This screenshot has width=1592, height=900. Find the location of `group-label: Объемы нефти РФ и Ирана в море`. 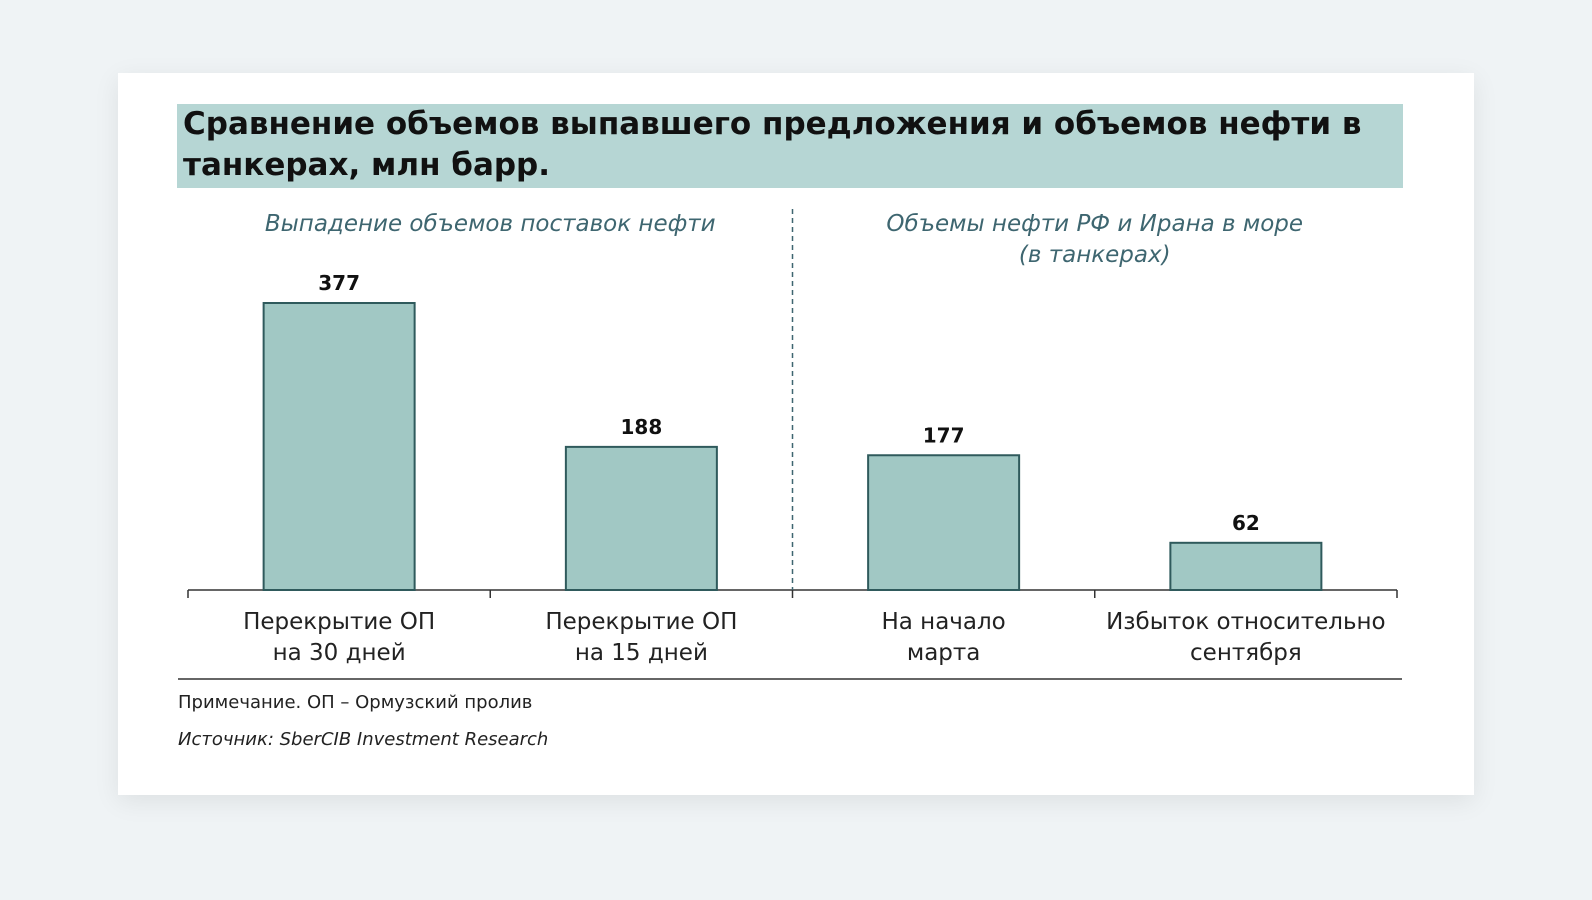

group-label: Объемы нефти РФ и Ирана в море is located at coordinates (1094, 224).